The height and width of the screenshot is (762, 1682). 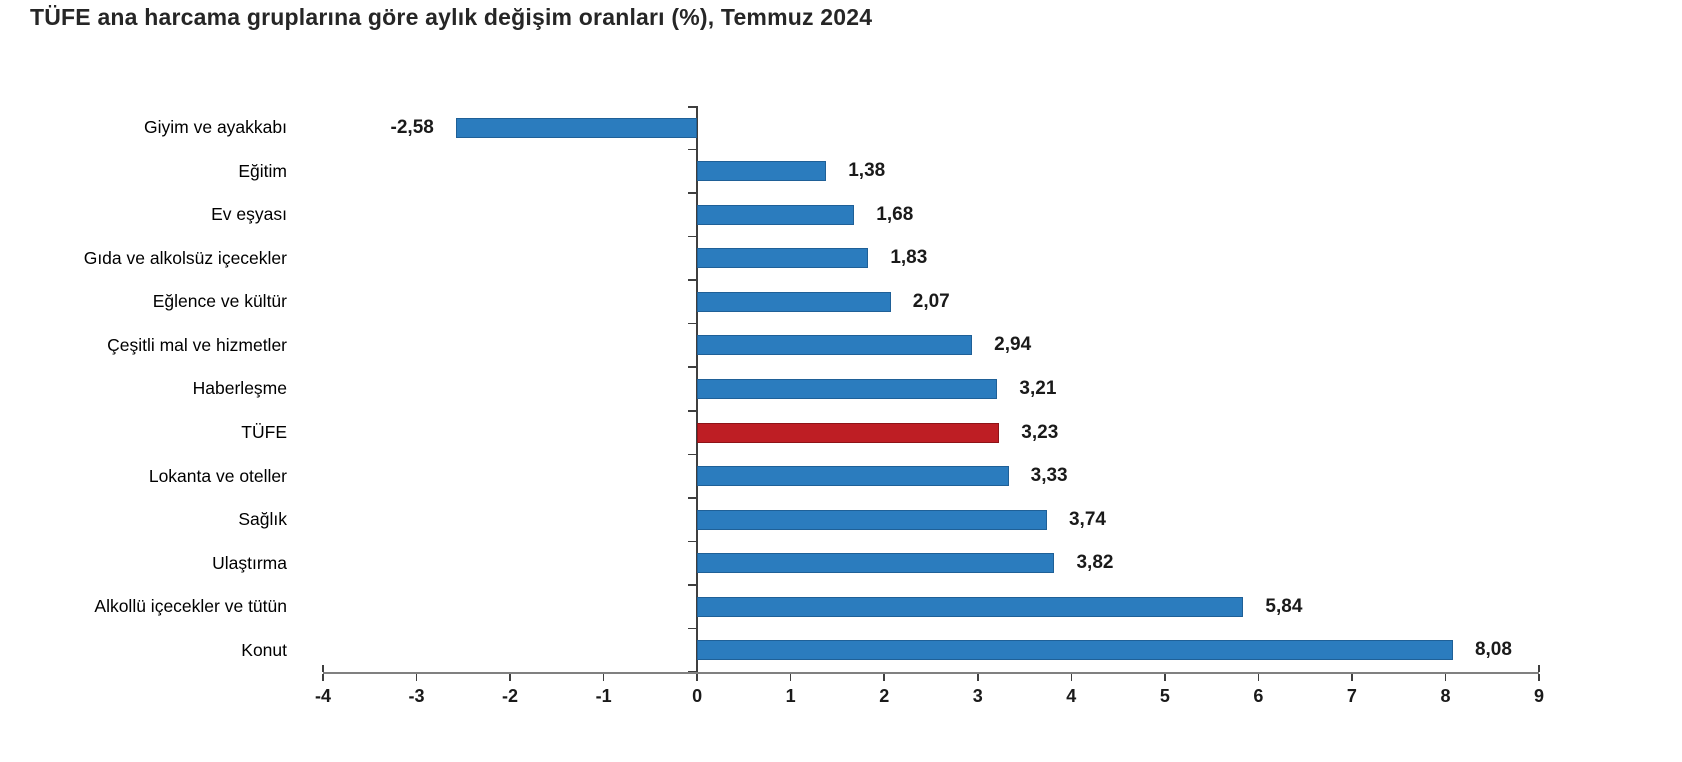 I want to click on category-label: Haberleşme, so click(x=239, y=388).